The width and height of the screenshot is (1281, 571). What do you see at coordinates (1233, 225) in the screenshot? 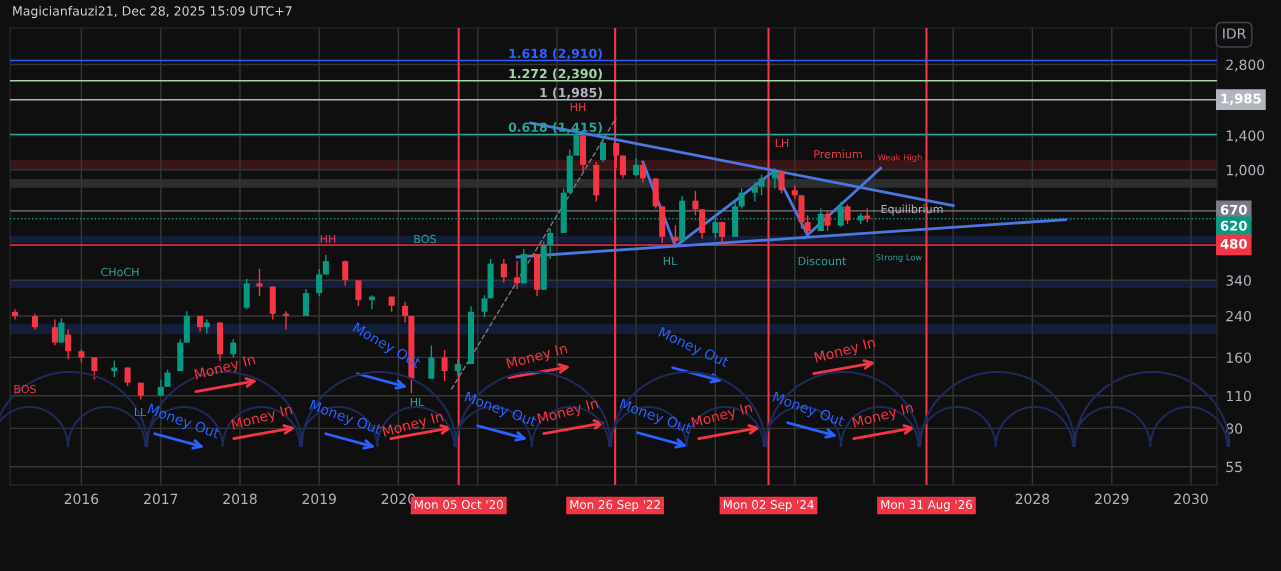
I see `ref-line-label: 620` at bounding box center [1233, 225].